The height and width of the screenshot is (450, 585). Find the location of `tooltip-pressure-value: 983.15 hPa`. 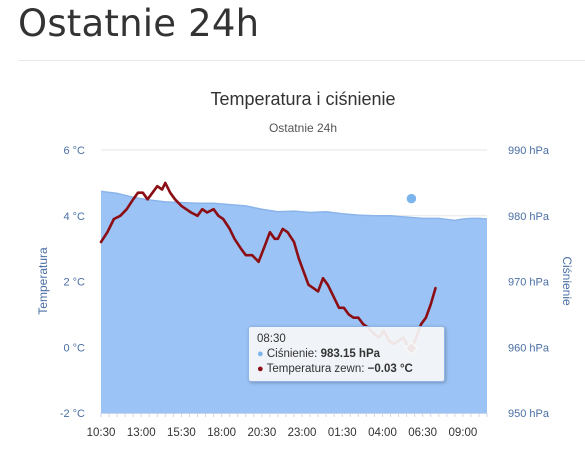

tooltip-pressure-value: 983.15 hPa is located at coordinates (350, 354).